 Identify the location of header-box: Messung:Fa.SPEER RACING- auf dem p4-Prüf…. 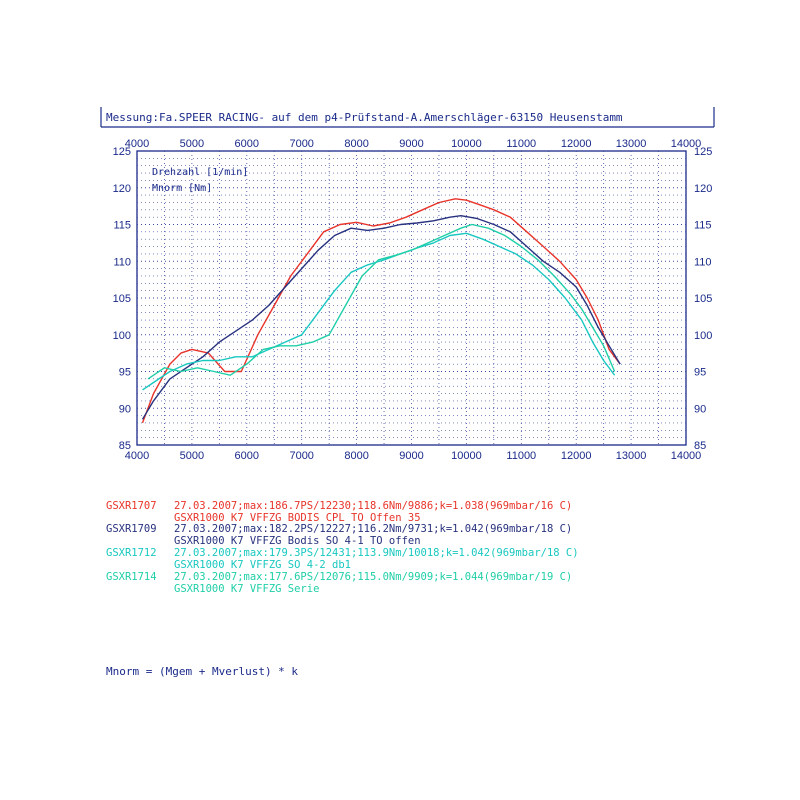
(407, 117).